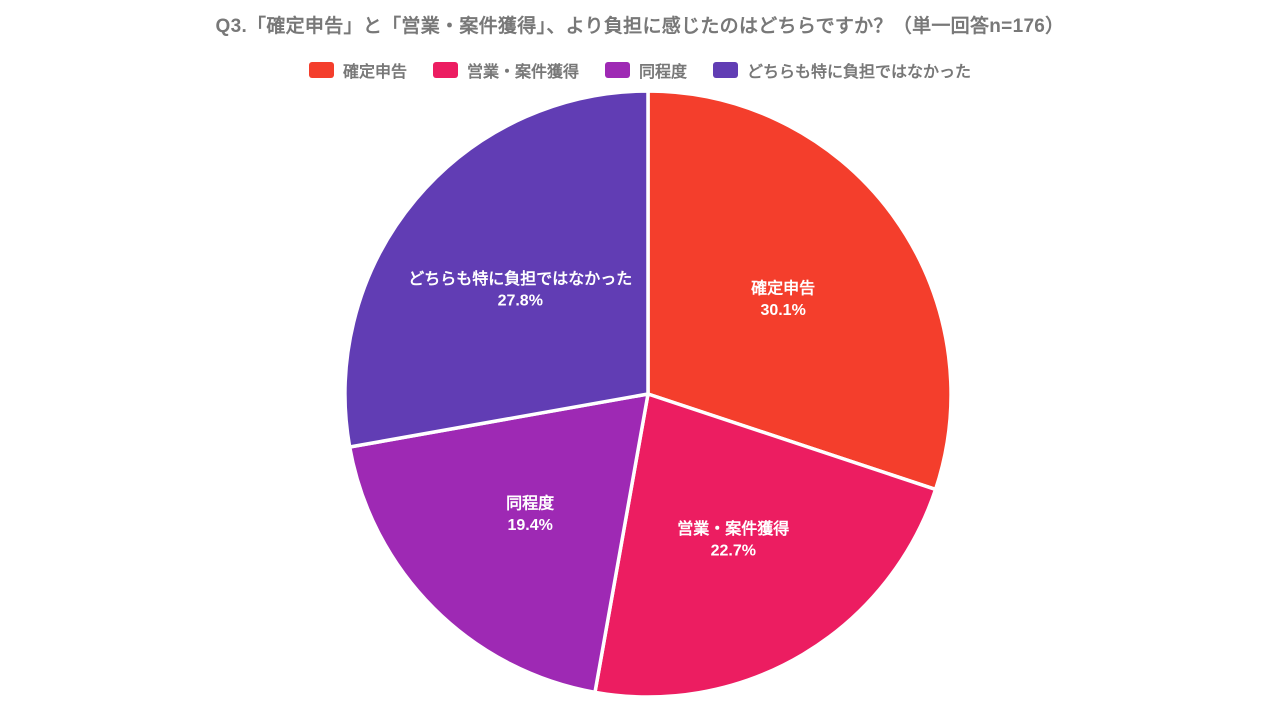 The width and height of the screenshot is (1280, 720). Describe the element at coordinates (522, 72) in the screenshot. I see `legend-label-2: 営業・案件獲得` at that location.